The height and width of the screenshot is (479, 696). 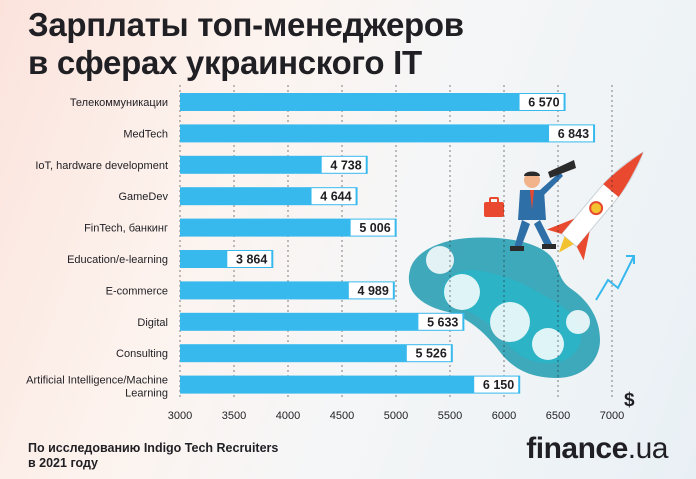 I want to click on finance-ua-logo: finance.ua, so click(x=597, y=449).